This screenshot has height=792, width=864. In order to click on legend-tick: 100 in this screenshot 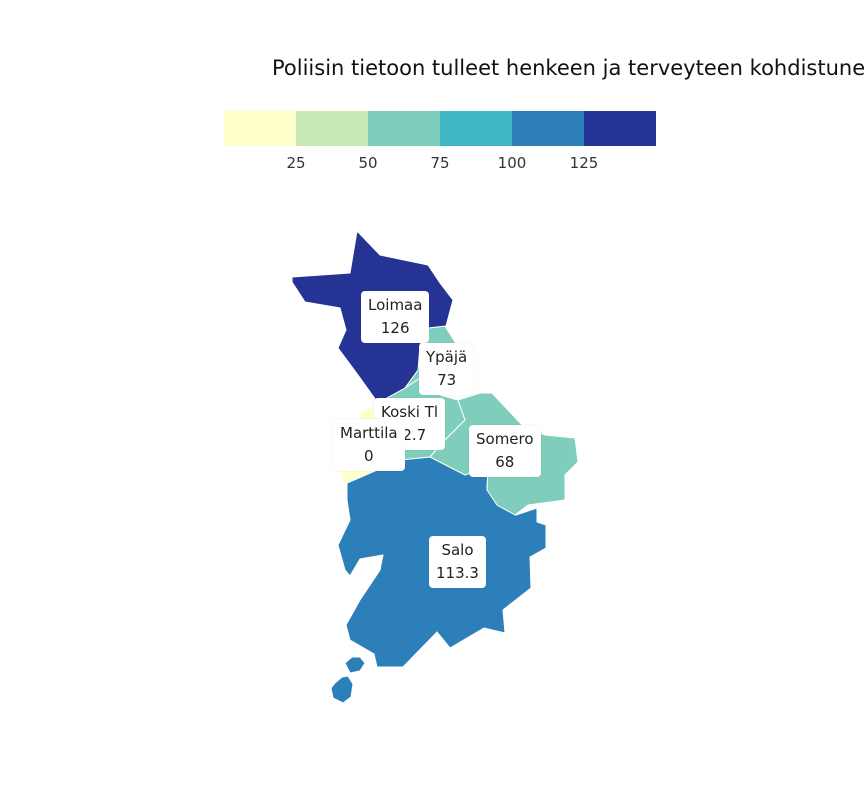, I will do `click(512, 163)`.